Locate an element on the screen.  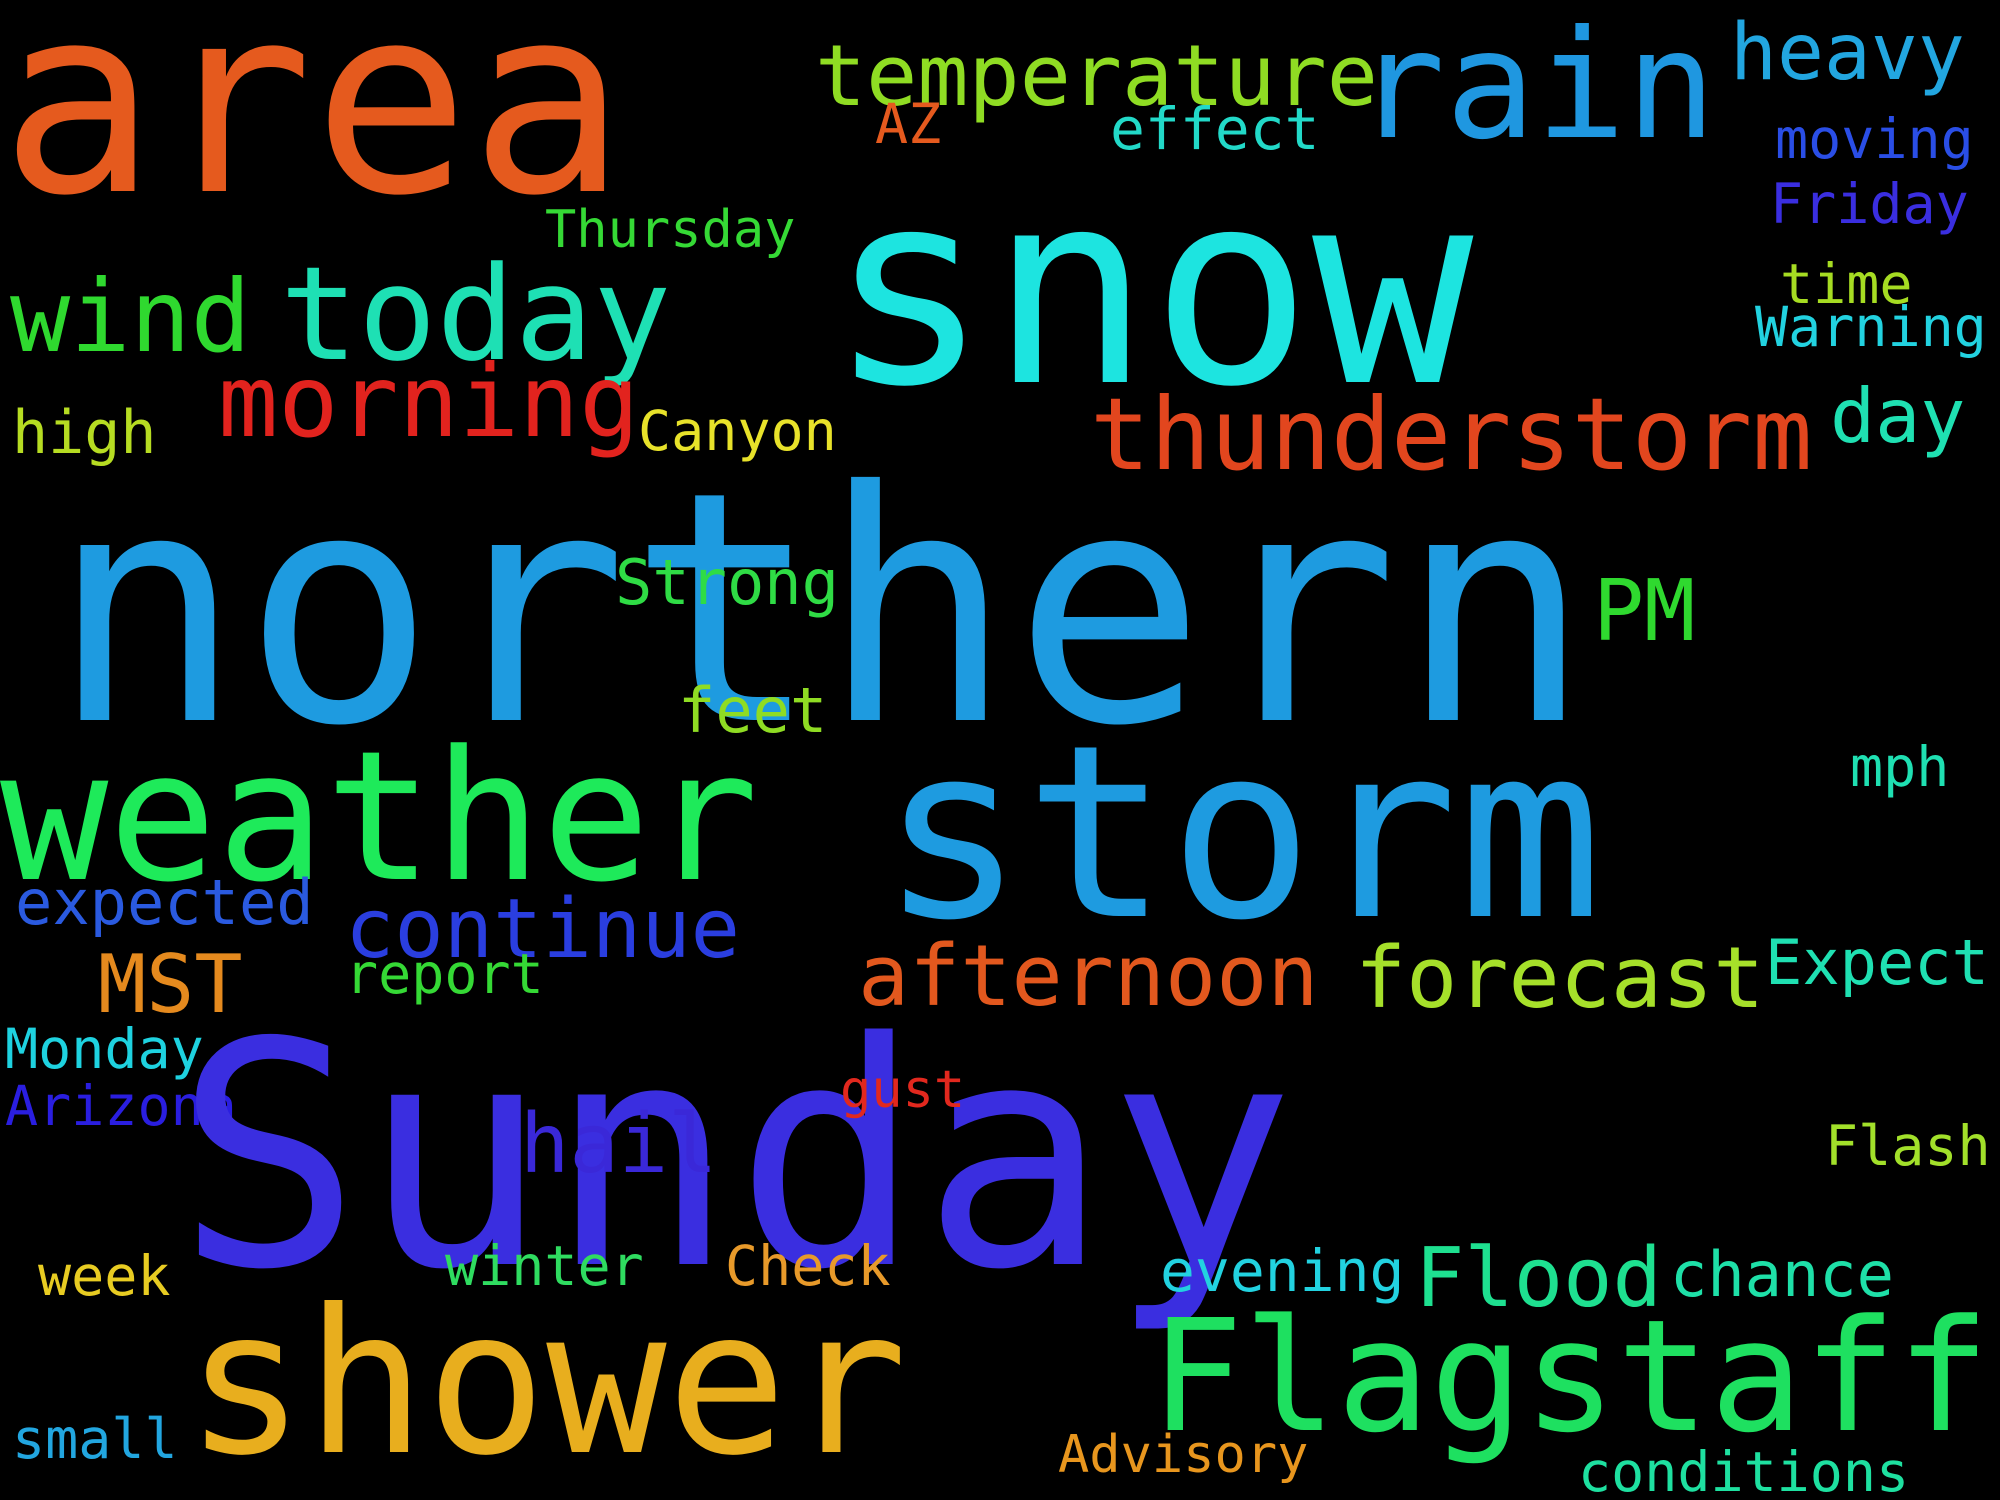
word-temperature: temperature is located at coordinates (1096, 76).